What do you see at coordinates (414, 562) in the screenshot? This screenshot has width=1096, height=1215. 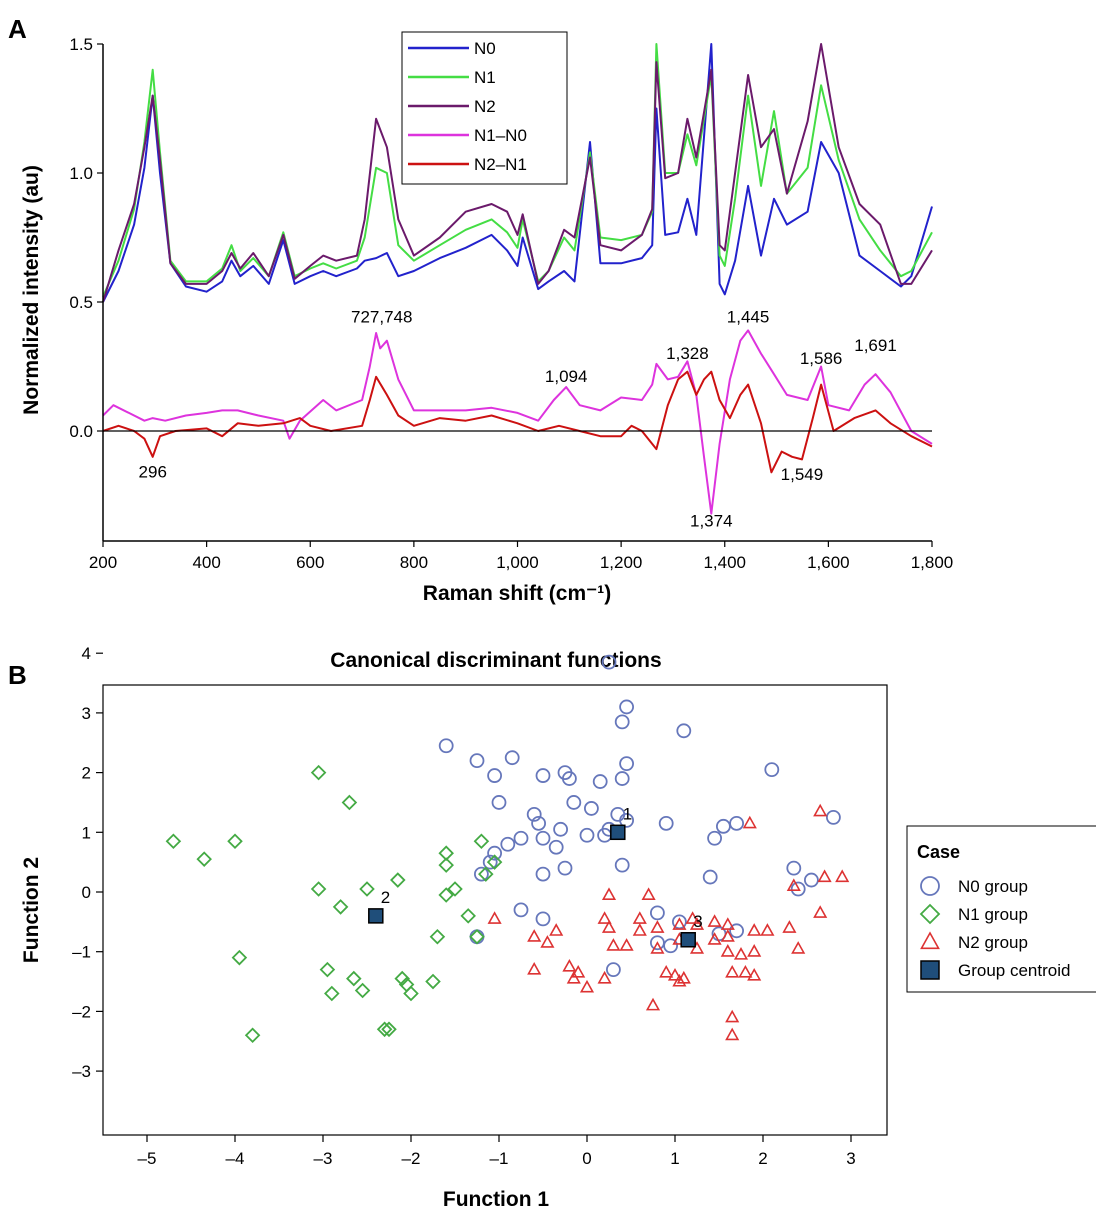 I see `x-tick-label: 800` at bounding box center [414, 562].